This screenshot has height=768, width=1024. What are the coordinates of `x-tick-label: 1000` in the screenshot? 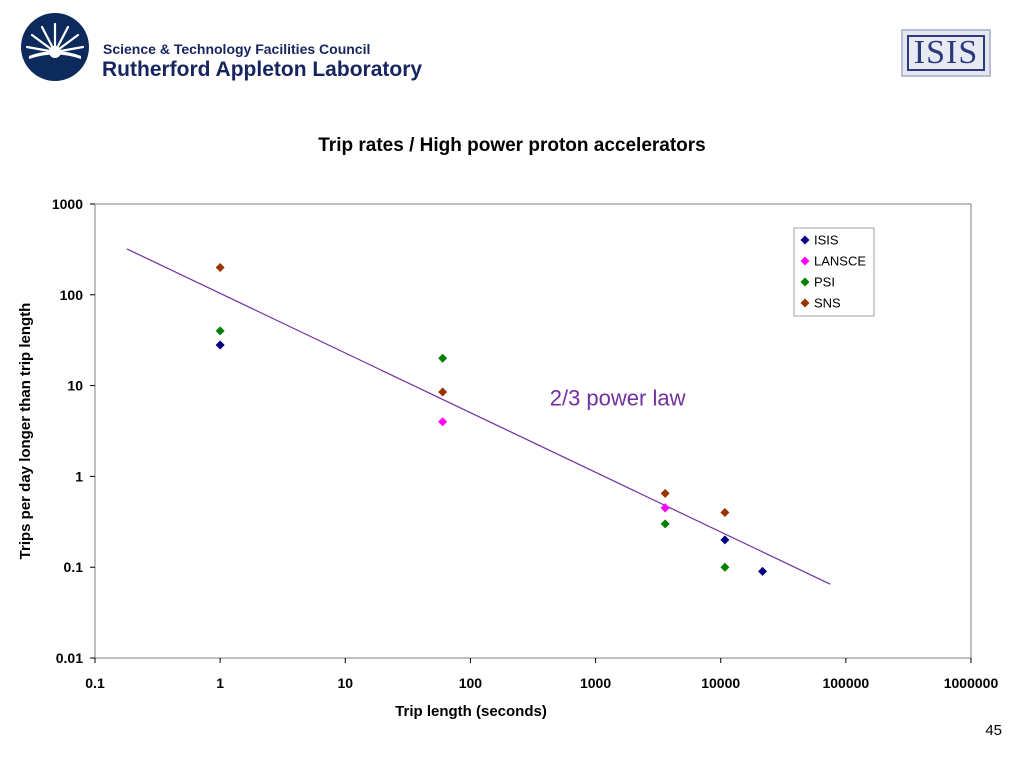 It's located at (595, 683).